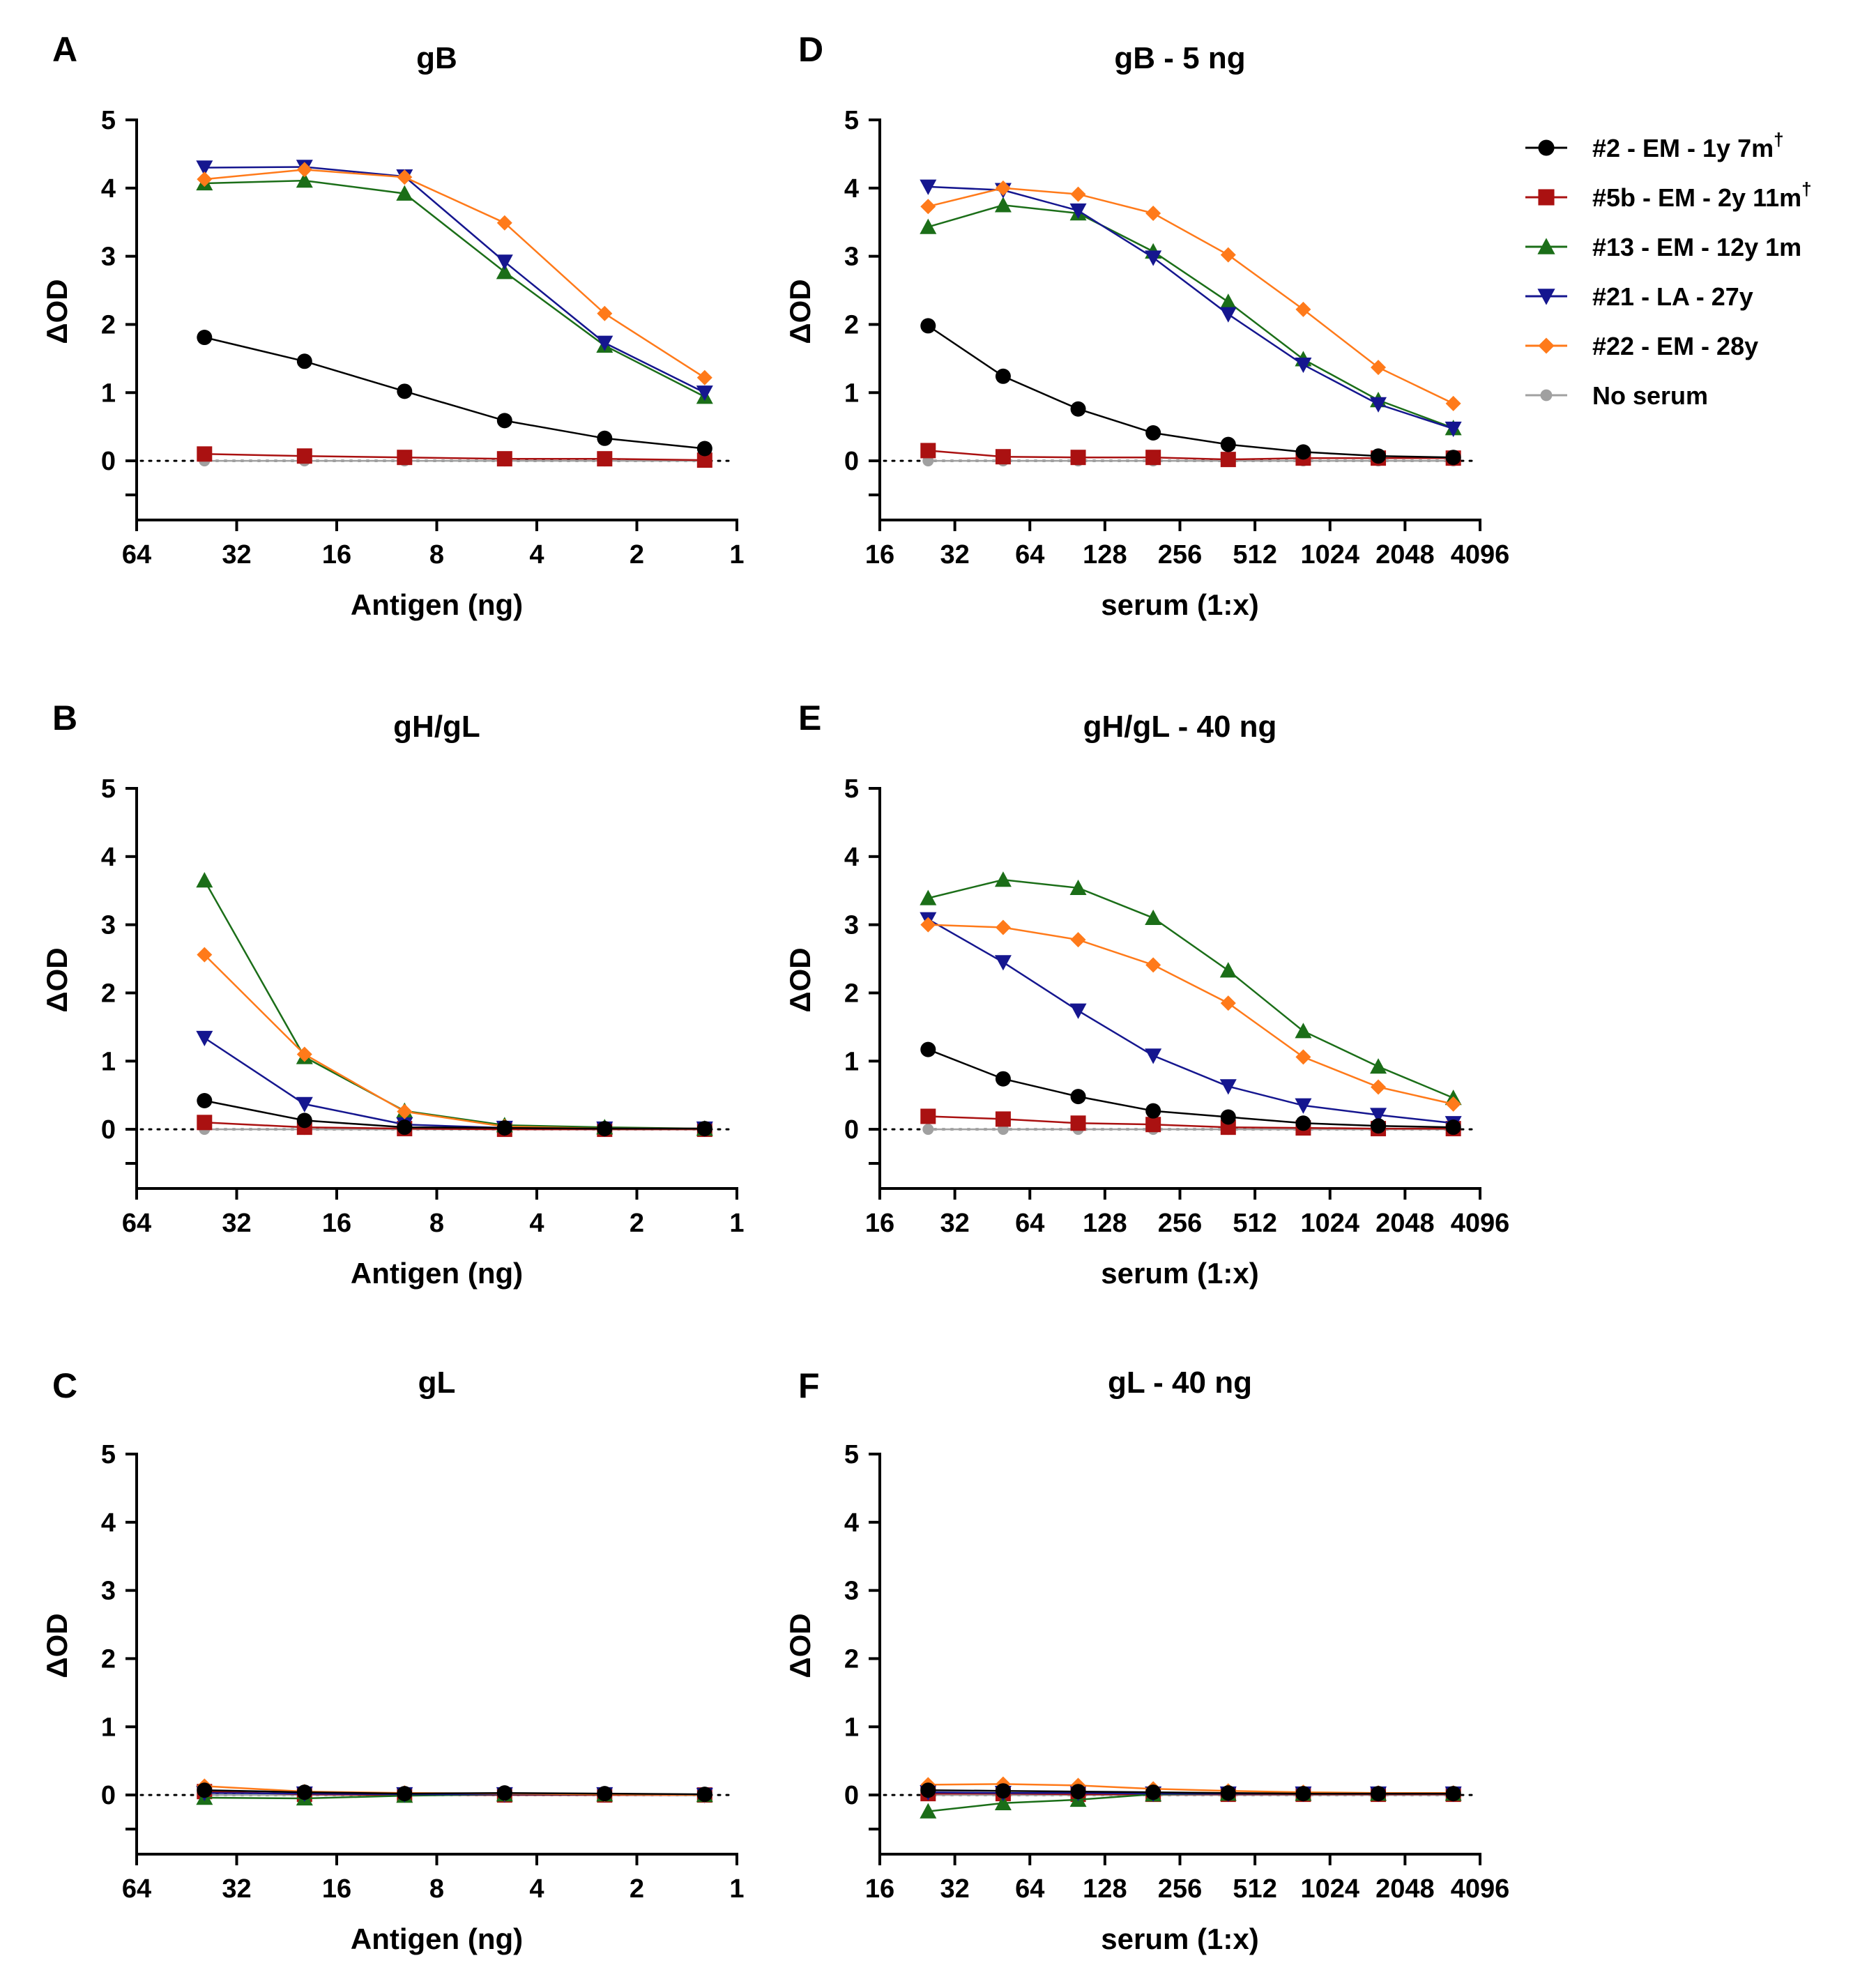 The height and width of the screenshot is (1988, 1860). Describe the element at coordinates (1663, 247) in the screenshot. I see `legend-item-s13: #13 - EM - 12y 1m` at that location.